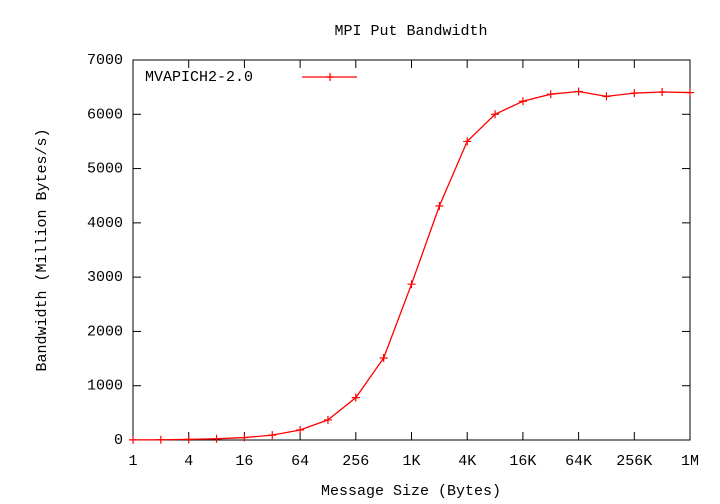 Image resolution: width=720 pixels, height=504 pixels. I want to click on x-tick-label: 256, so click(355, 461).